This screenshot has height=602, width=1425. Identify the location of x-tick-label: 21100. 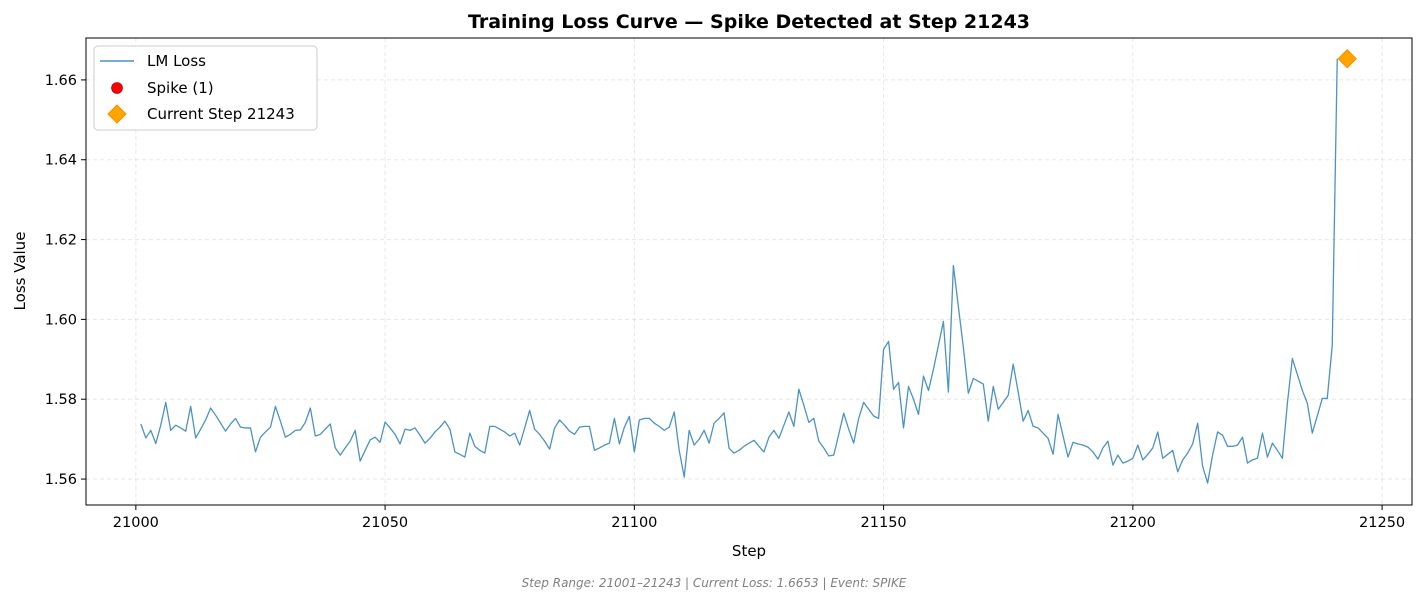
(634, 523).